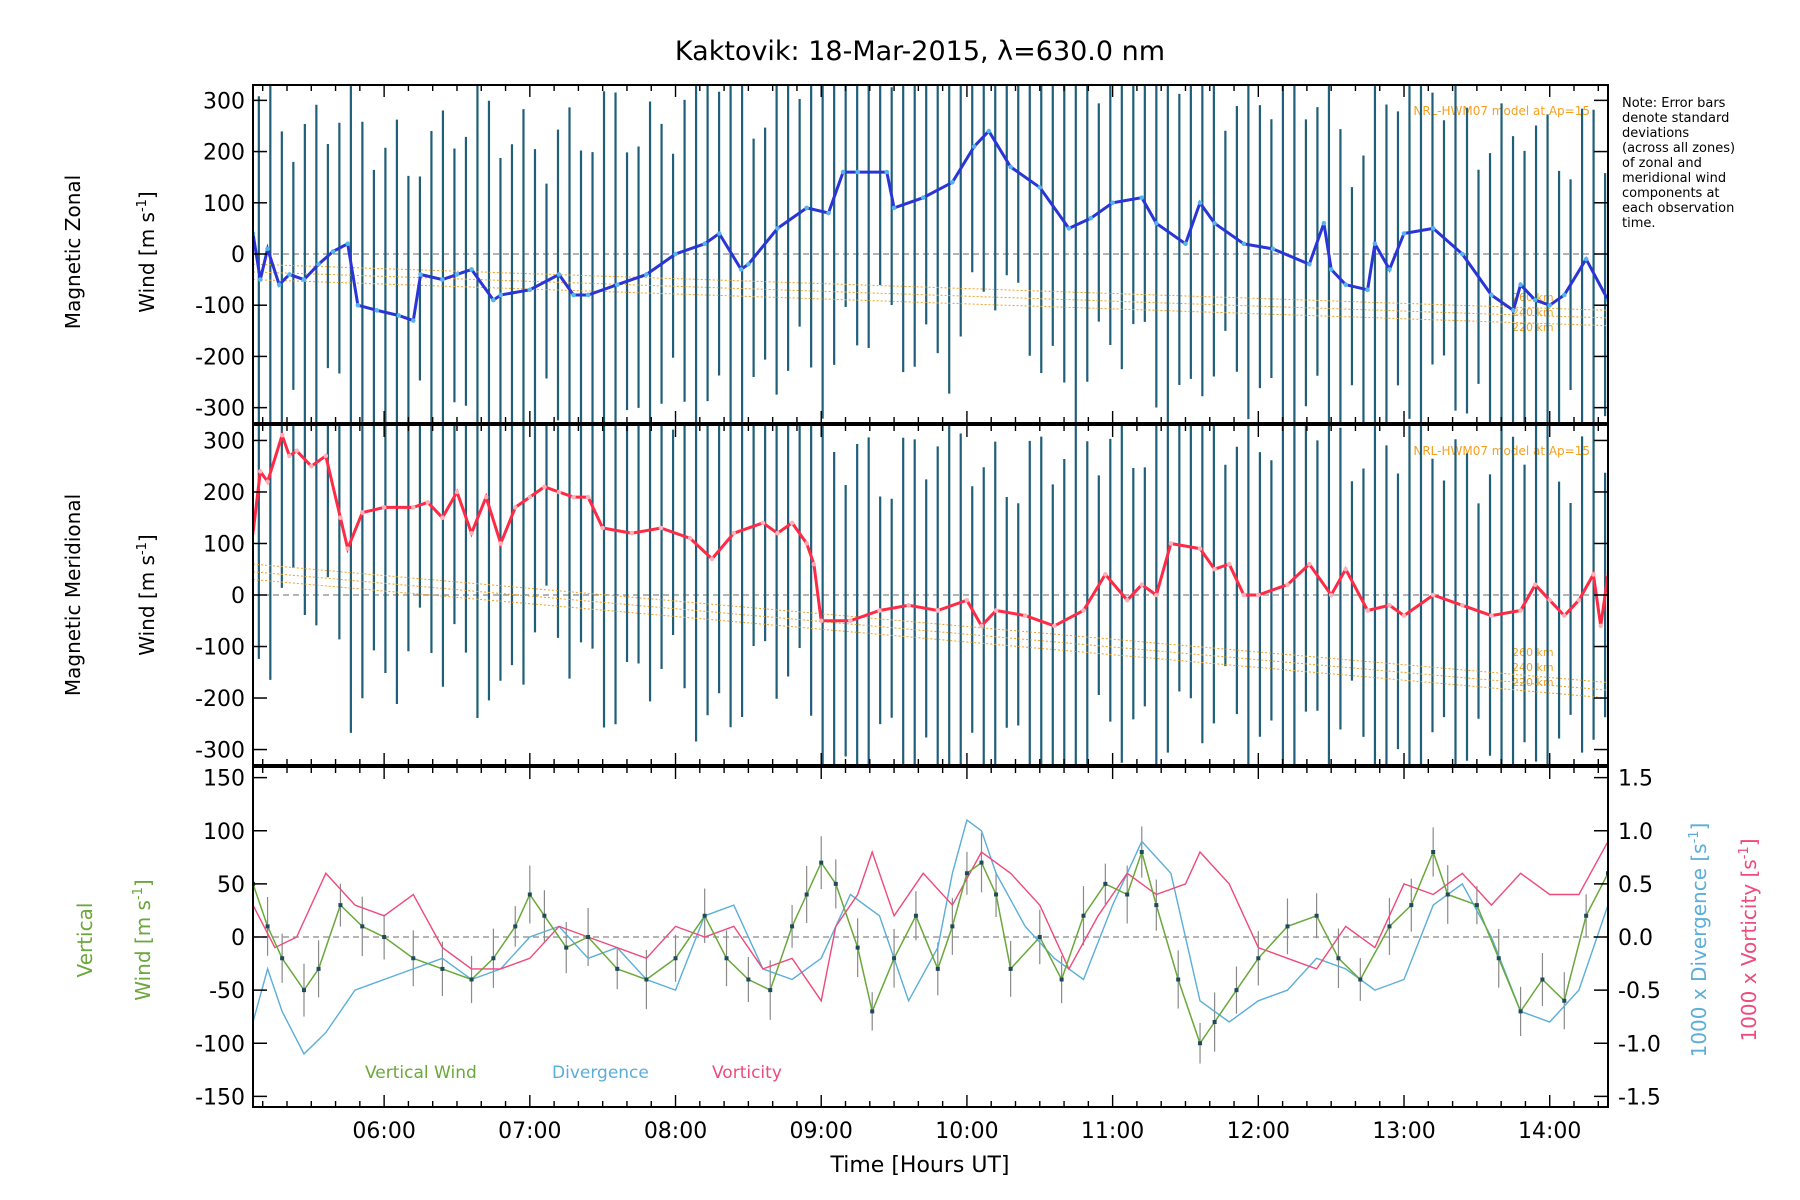 Image resolution: width=1800 pixels, height=1200 pixels. What do you see at coordinates (1678, 208) in the screenshot?
I see `note-line: each observation` at bounding box center [1678, 208].